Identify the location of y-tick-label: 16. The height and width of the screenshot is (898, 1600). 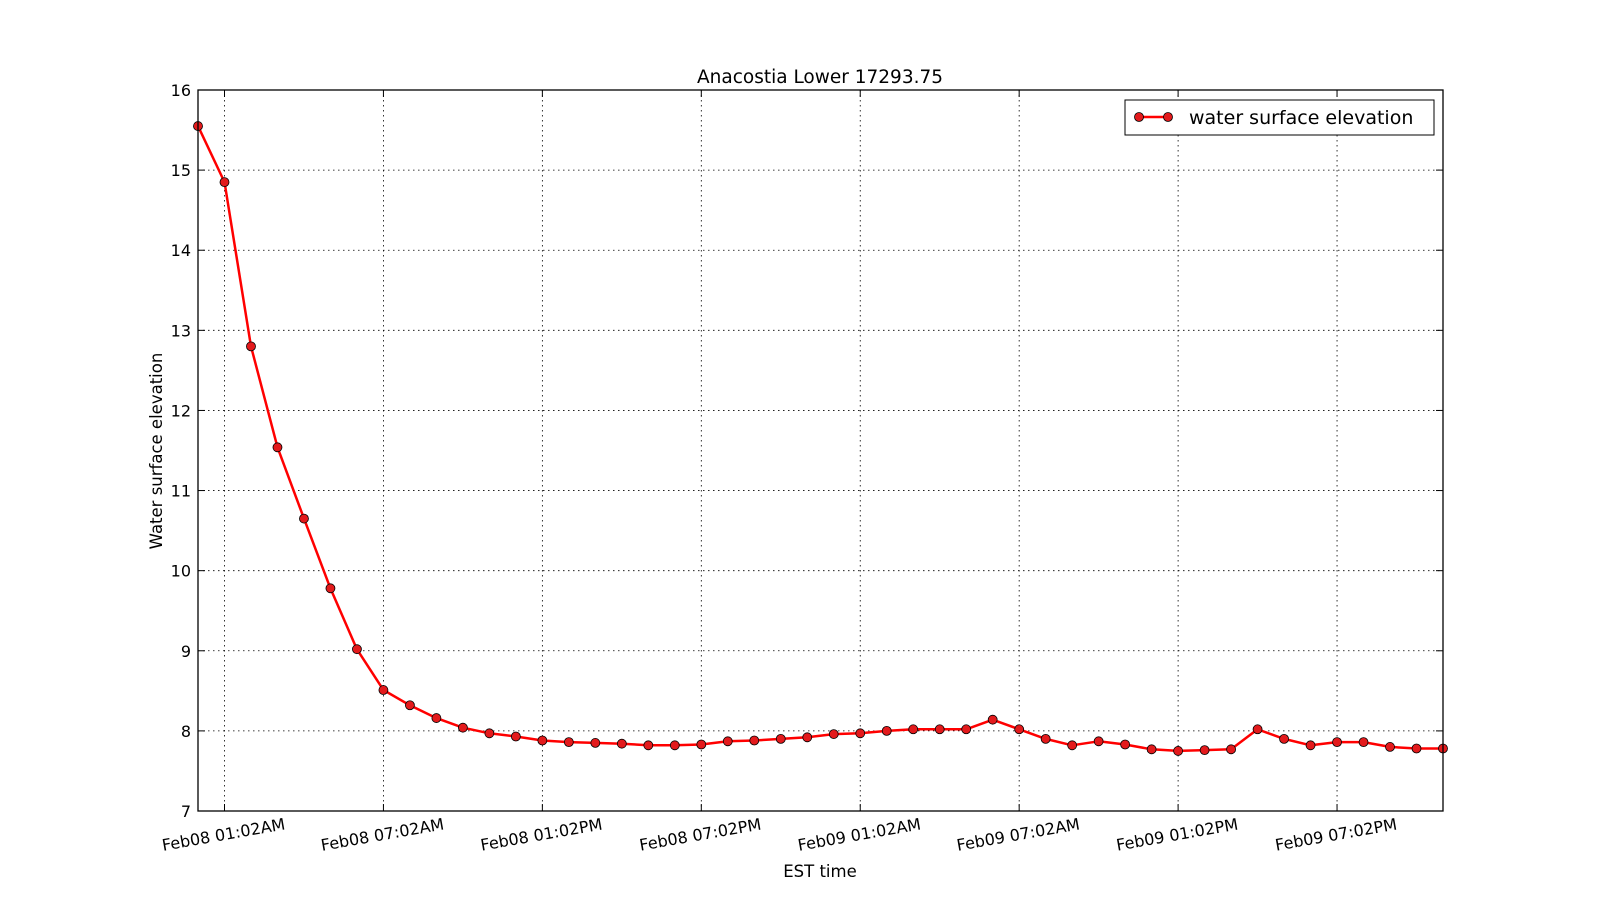
(181, 90).